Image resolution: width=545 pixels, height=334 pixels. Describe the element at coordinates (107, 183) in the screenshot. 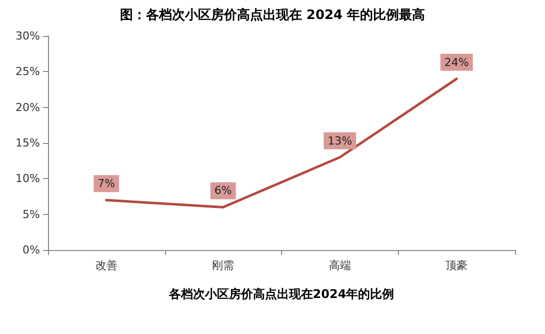

I see `data-label: 7%` at that location.